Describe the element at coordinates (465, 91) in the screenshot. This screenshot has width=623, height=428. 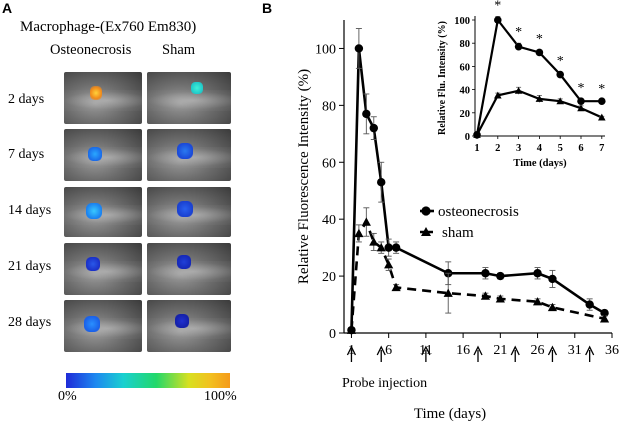
I see `inset-y-tick-label: 40` at that location.